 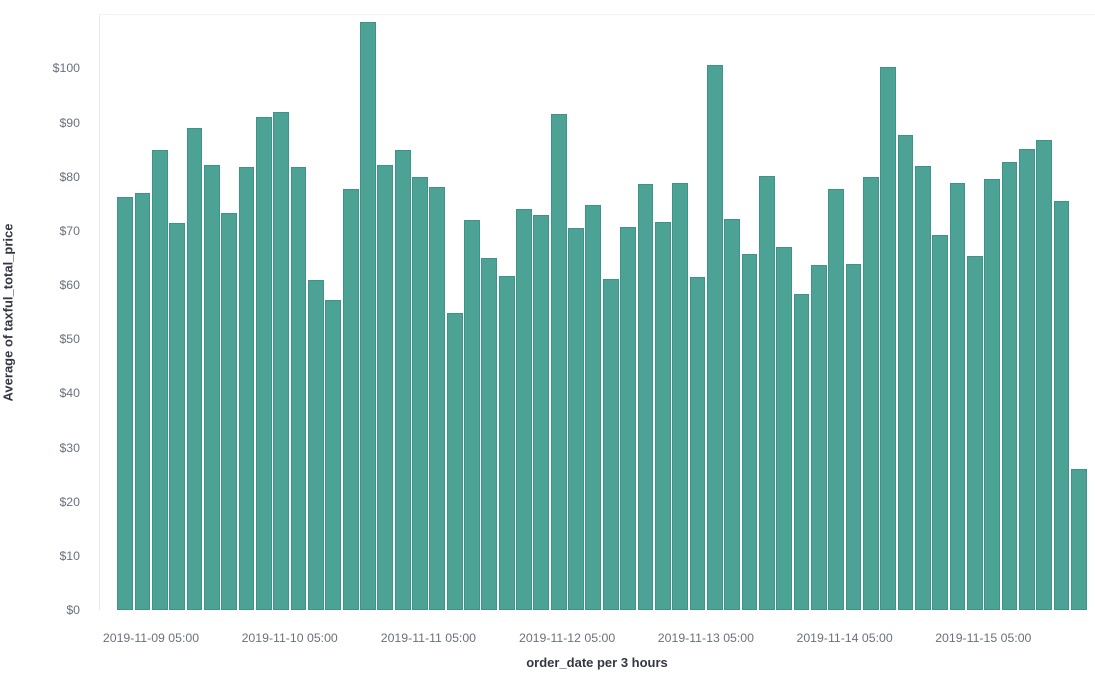 I want to click on y-tick-label: $70, so click(x=69, y=230).